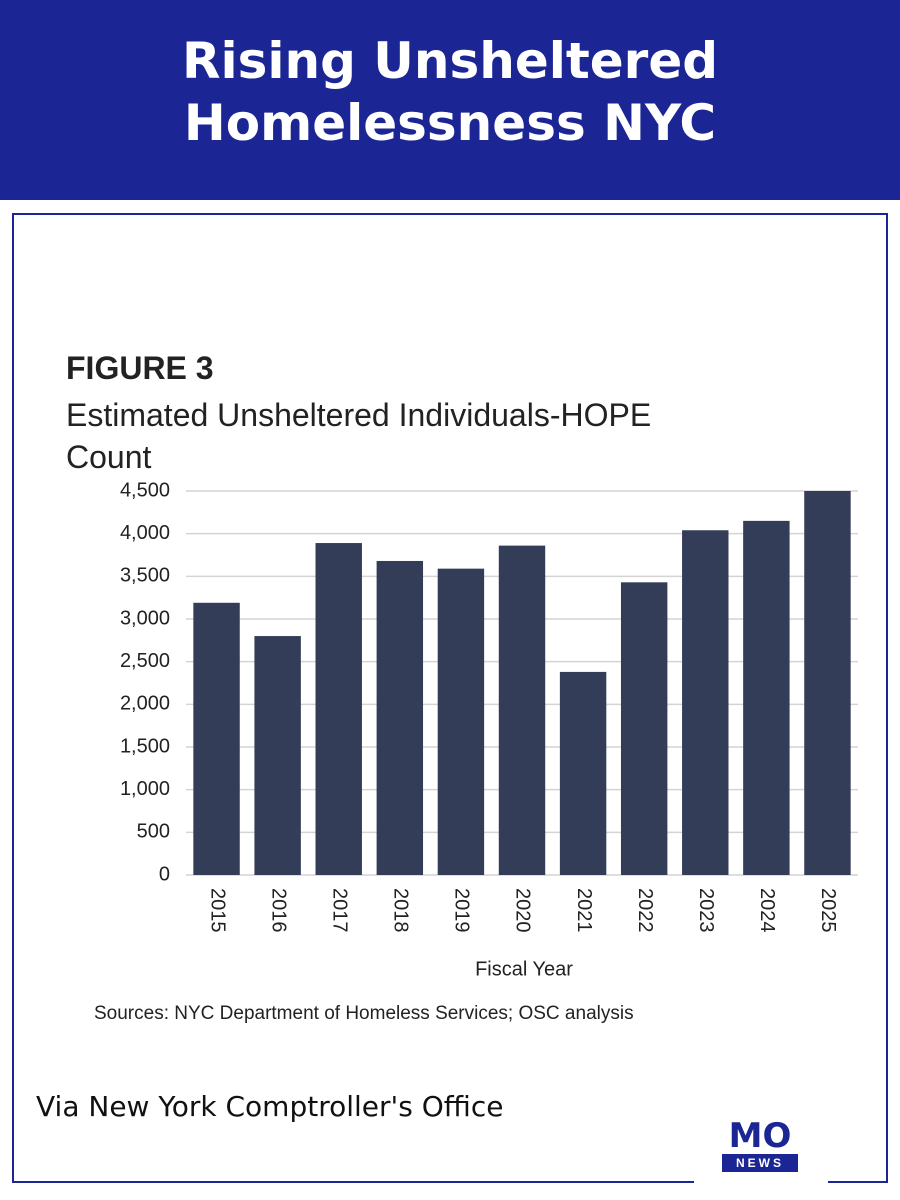 The width and height of the screenshot is (900, 1200). I want to click on credit: Via New York Comptroller's Office, so click(270, 1106).